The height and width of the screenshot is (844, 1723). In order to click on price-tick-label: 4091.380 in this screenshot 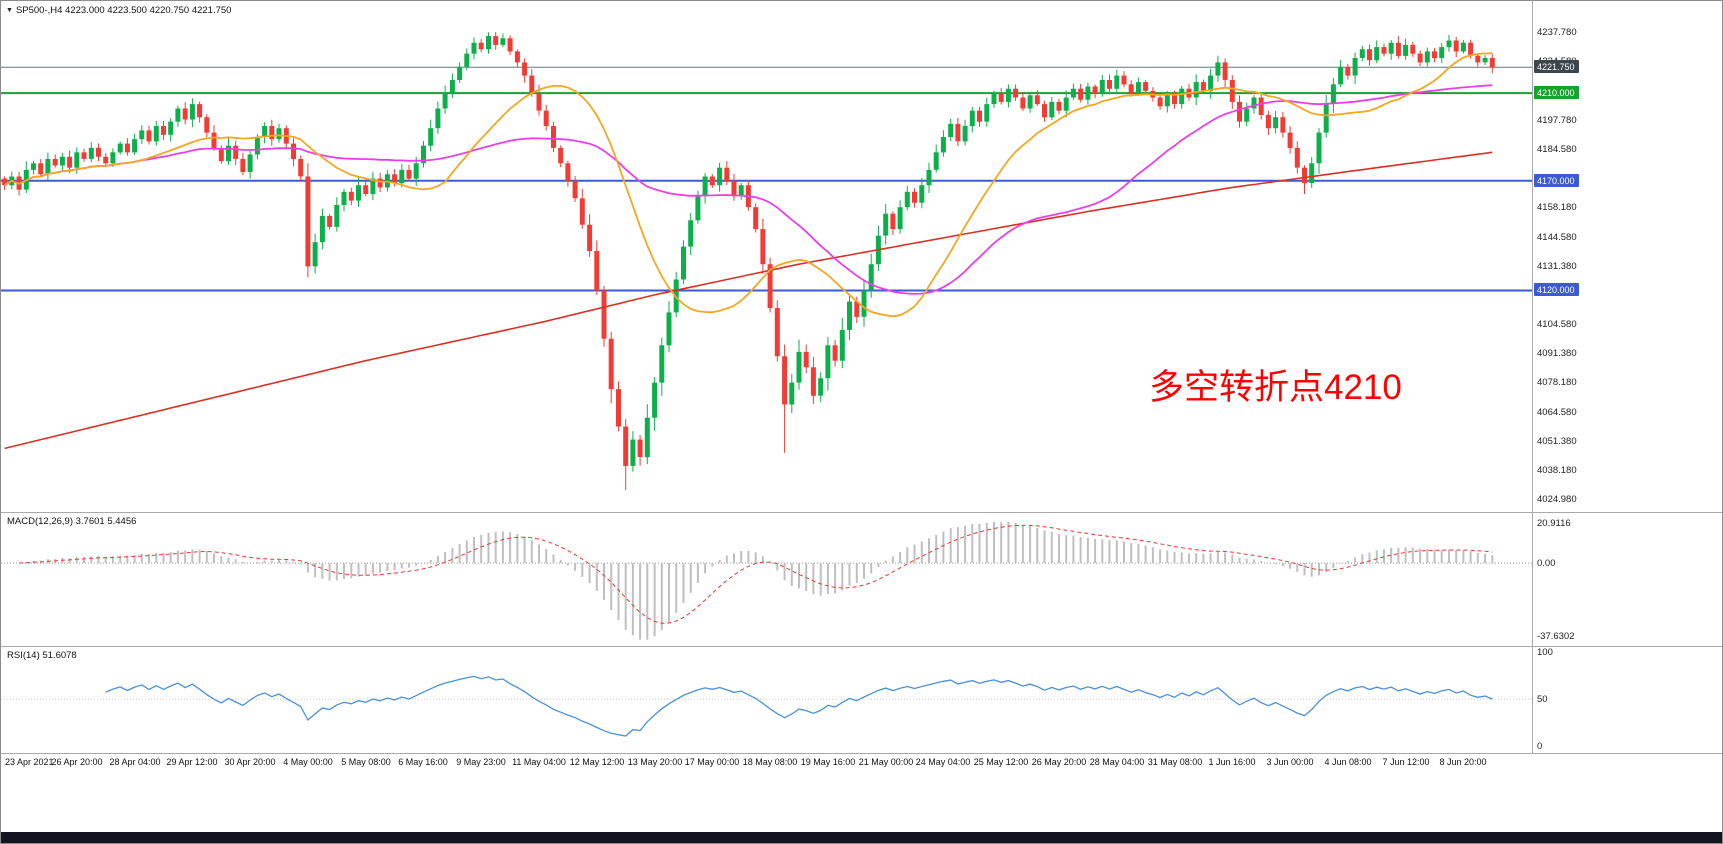, I will do `click(1557, 353)`.